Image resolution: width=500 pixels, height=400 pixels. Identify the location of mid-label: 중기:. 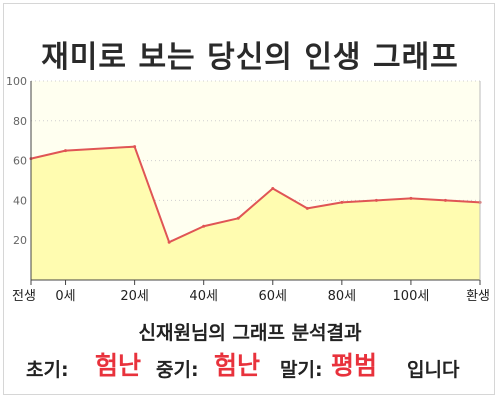
(177, 370).